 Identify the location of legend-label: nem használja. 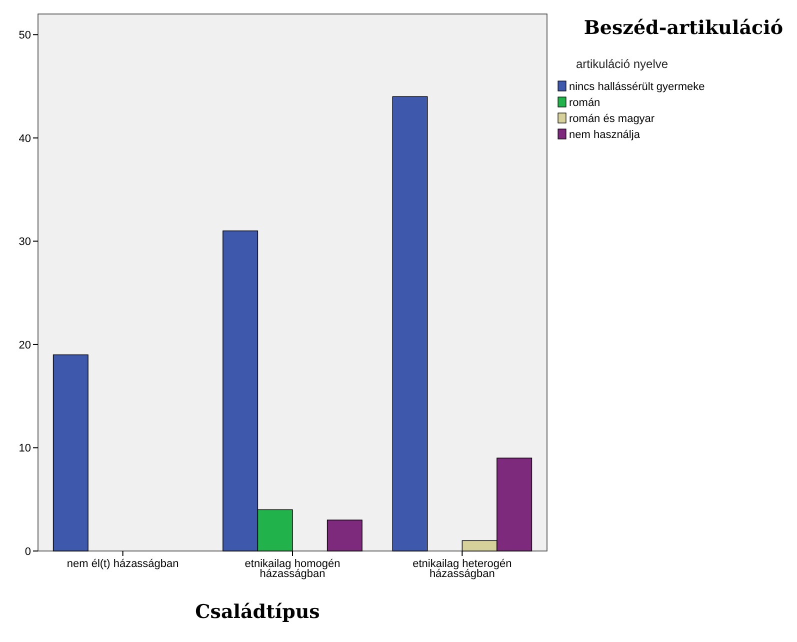
(605, 135).